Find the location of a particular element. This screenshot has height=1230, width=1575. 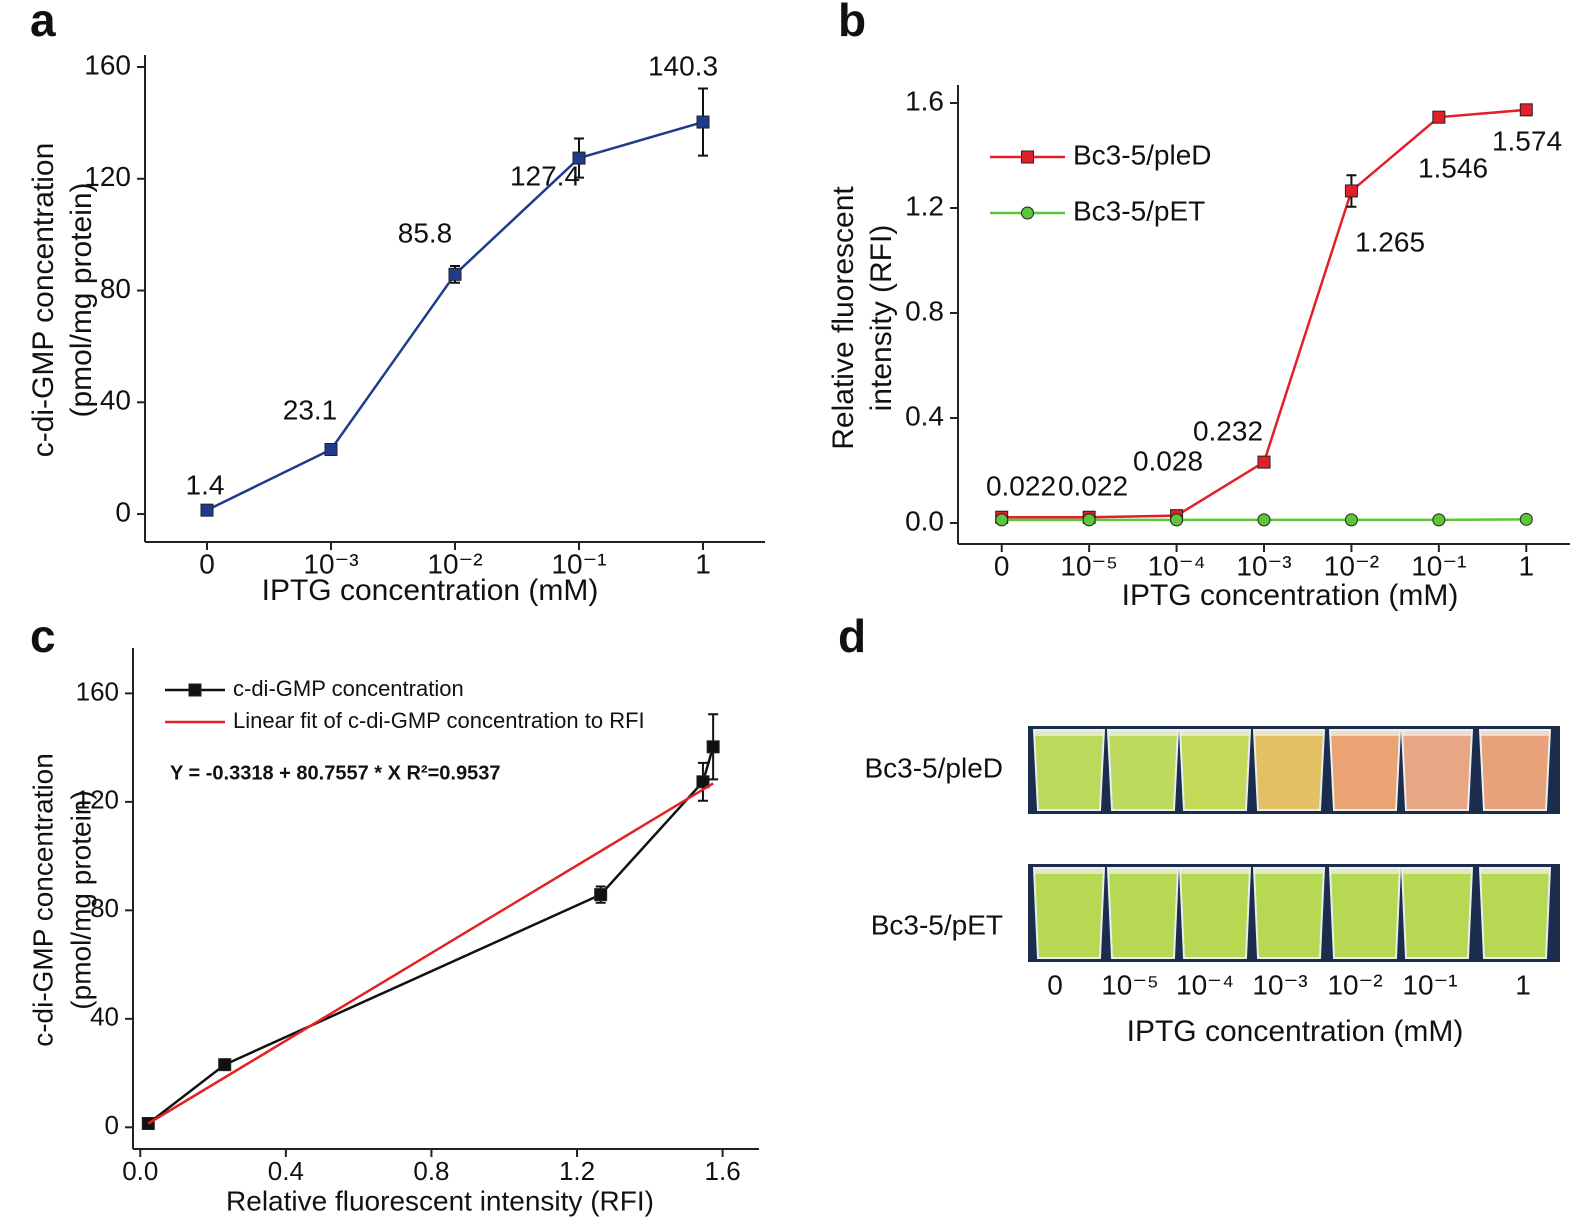

data-label: 127.4 is located at coordinates (545, 175).